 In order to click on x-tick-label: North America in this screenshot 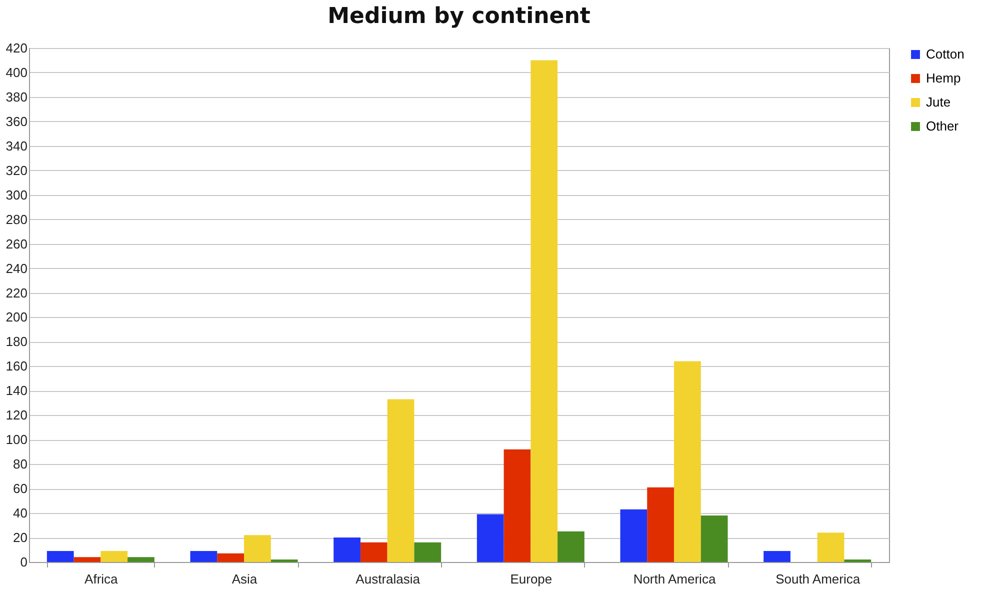, I will do `click(674, 579)`.